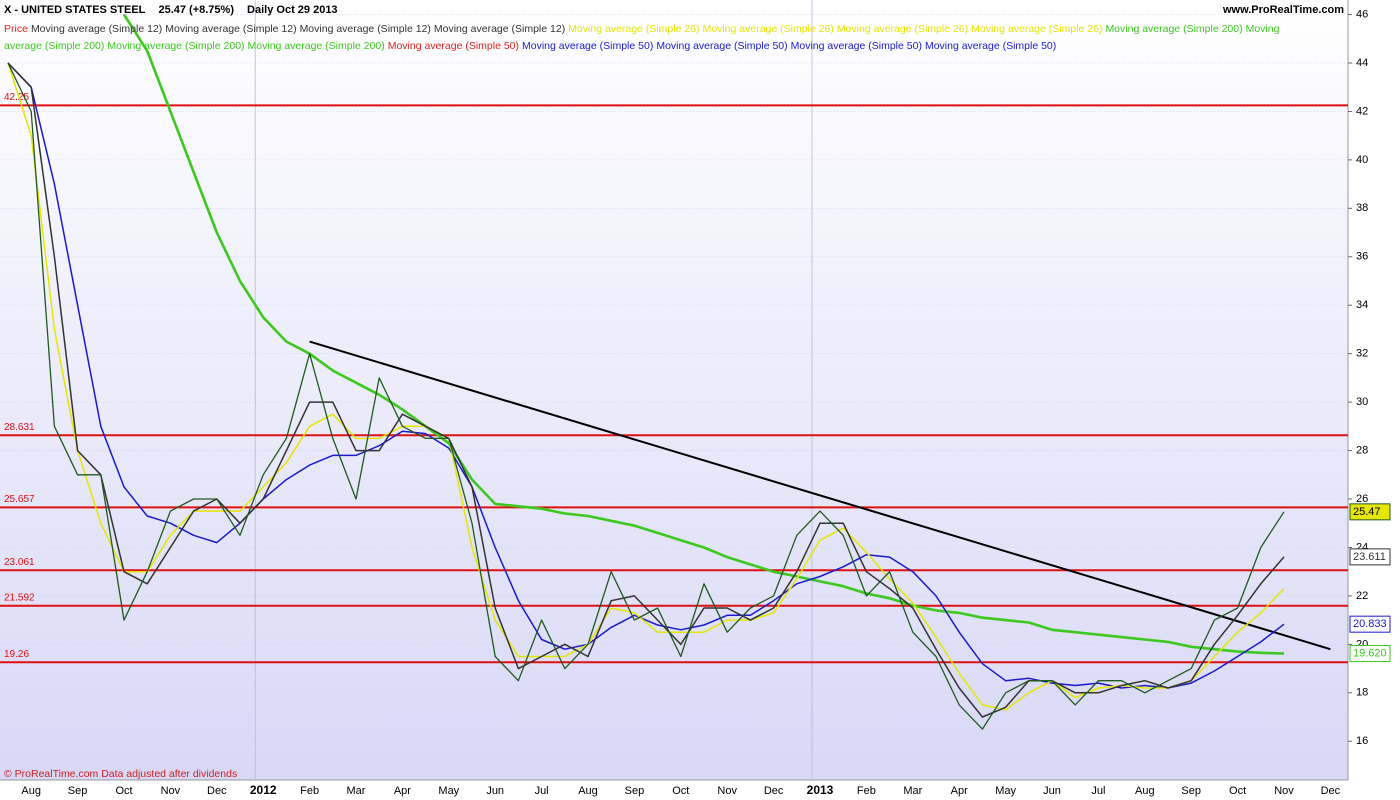  What do you see at coordinates (1367, 512) in the screenshot?
I see `last-value-label: 25.47` at bounding box center [1367, 512].